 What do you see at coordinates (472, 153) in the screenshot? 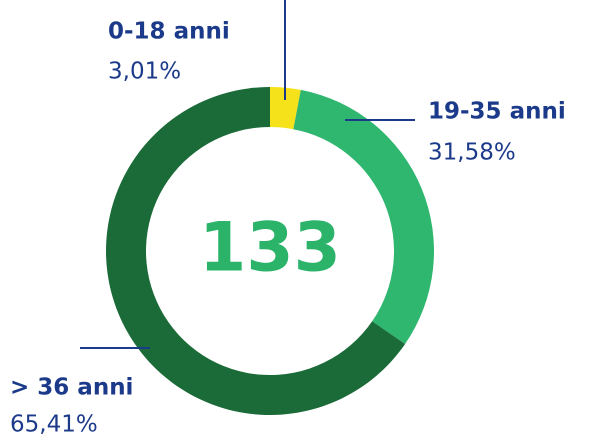
I see `value-label: 31,58%` at bounding box center [472, 153].